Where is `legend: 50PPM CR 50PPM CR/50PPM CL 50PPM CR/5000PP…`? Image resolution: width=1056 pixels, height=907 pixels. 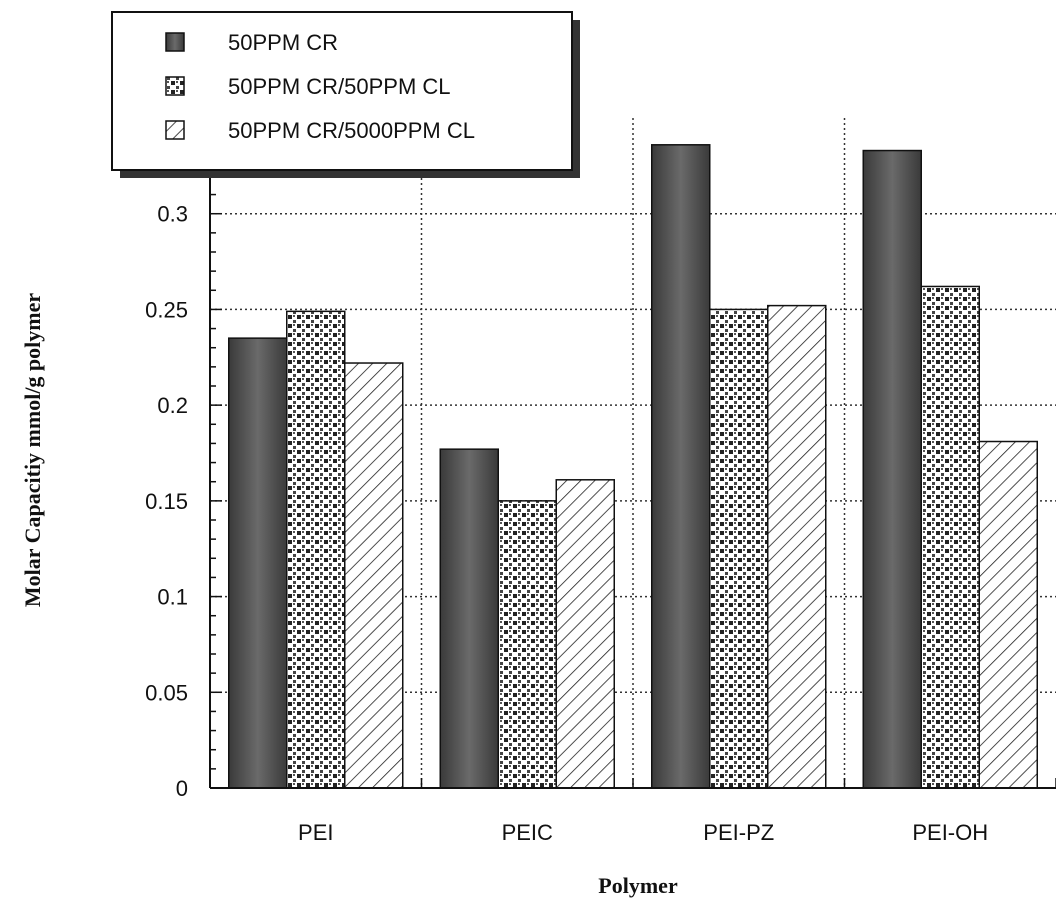 legend: 50PPM CR 50PPM CR/50PPM CL 50PPM CR/5000PP… is located at coordinates (345, 94).